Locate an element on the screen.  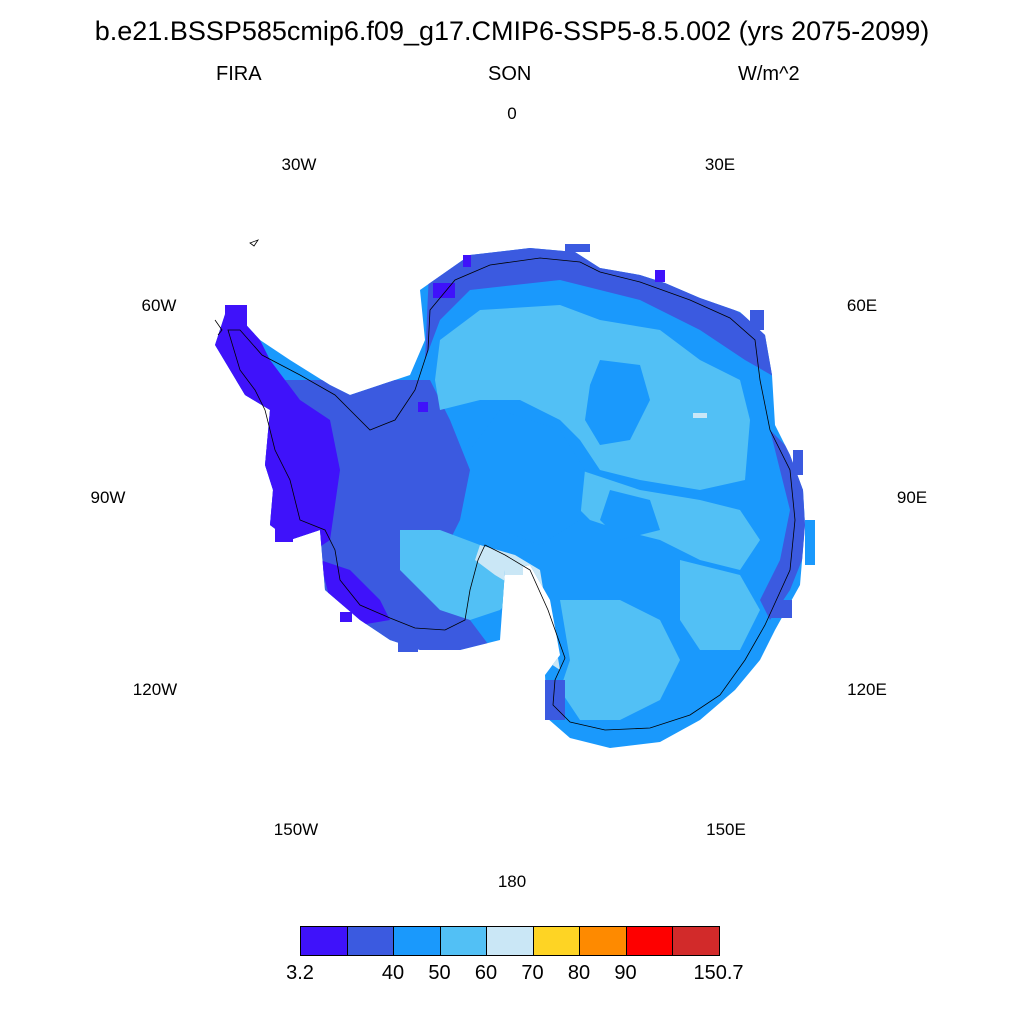
colorbar-label: 3.2 is located at coordinates (300, 973).